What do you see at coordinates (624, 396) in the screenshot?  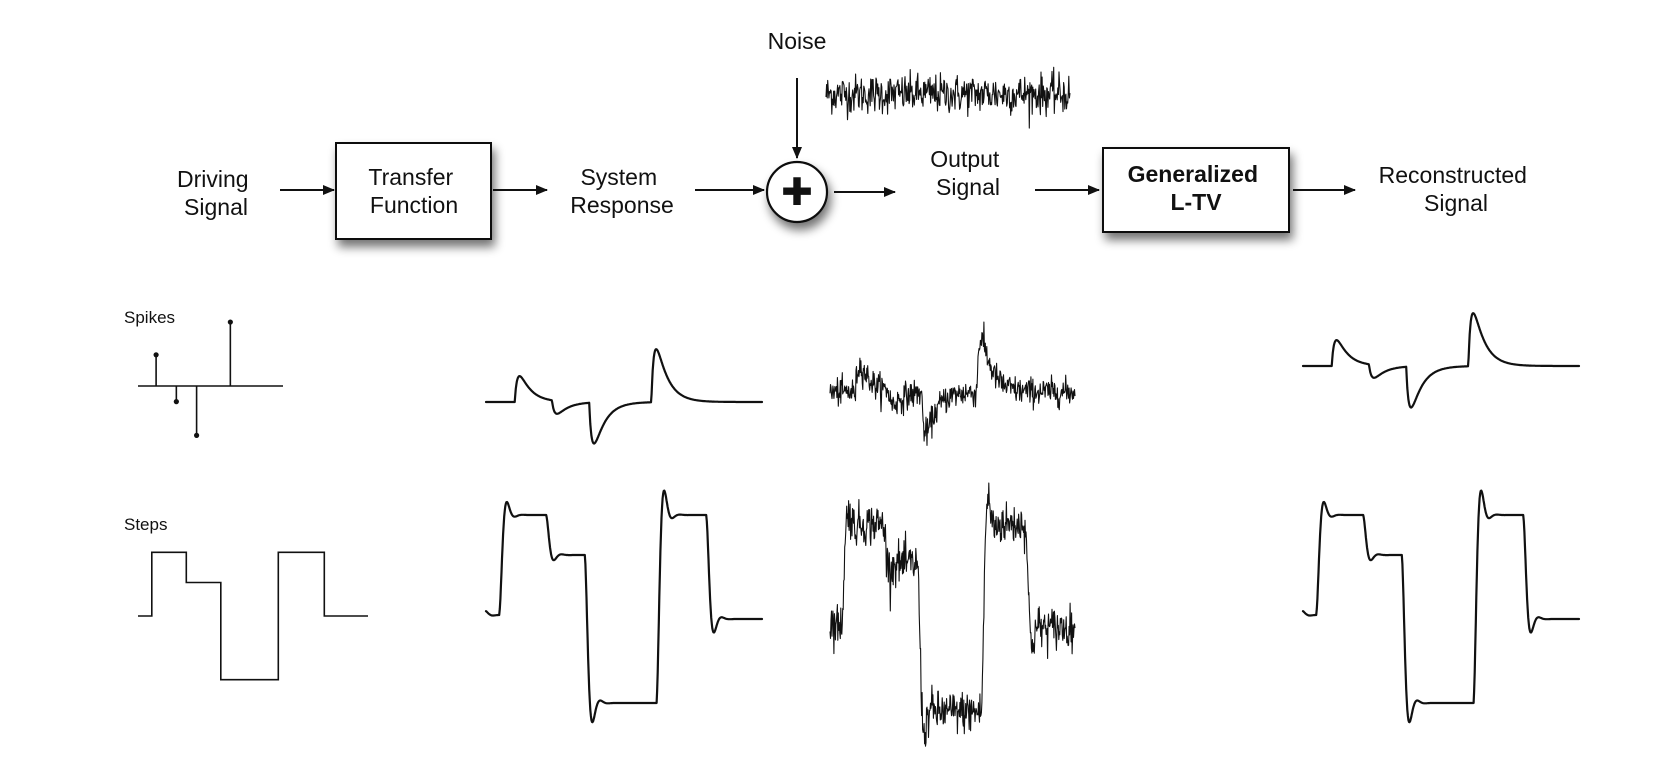 I see `spikes-system-response-waveform` at bounding box center [624, 396].